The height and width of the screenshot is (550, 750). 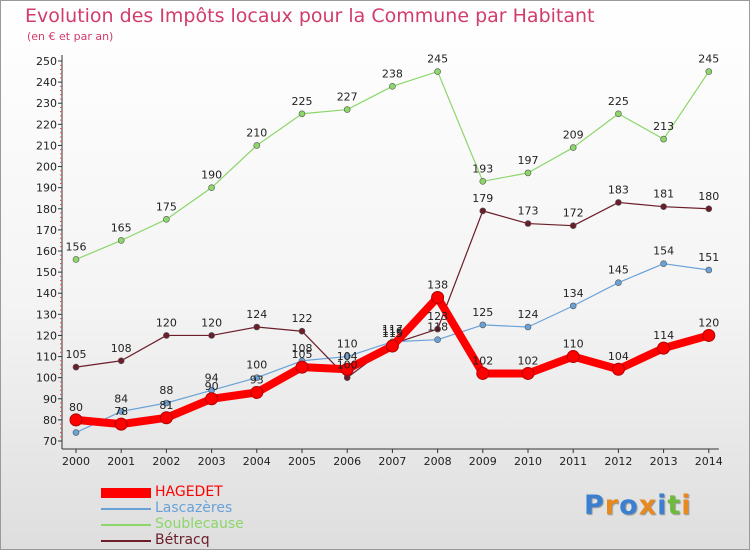 What do you see at coordinates (126, 493) in the screenshot?
I see `legend-swatch-hagedet` at bounding box center [126, 493].